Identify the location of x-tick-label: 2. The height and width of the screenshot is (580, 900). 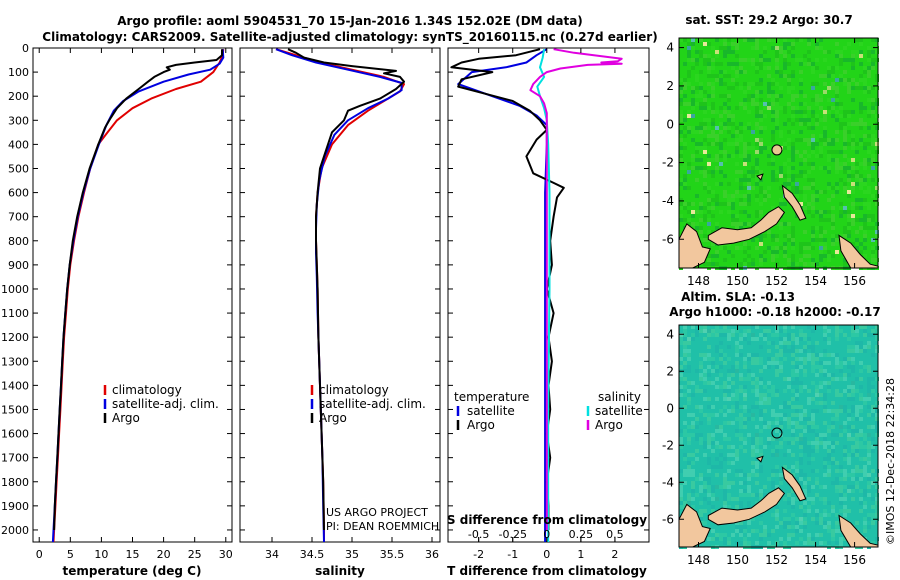
(614, 554).